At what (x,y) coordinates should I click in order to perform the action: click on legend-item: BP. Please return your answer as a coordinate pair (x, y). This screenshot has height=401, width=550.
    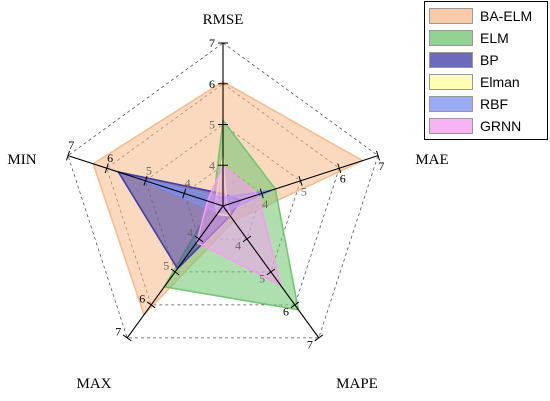
    Looking at the image, I should click on (464, 60).